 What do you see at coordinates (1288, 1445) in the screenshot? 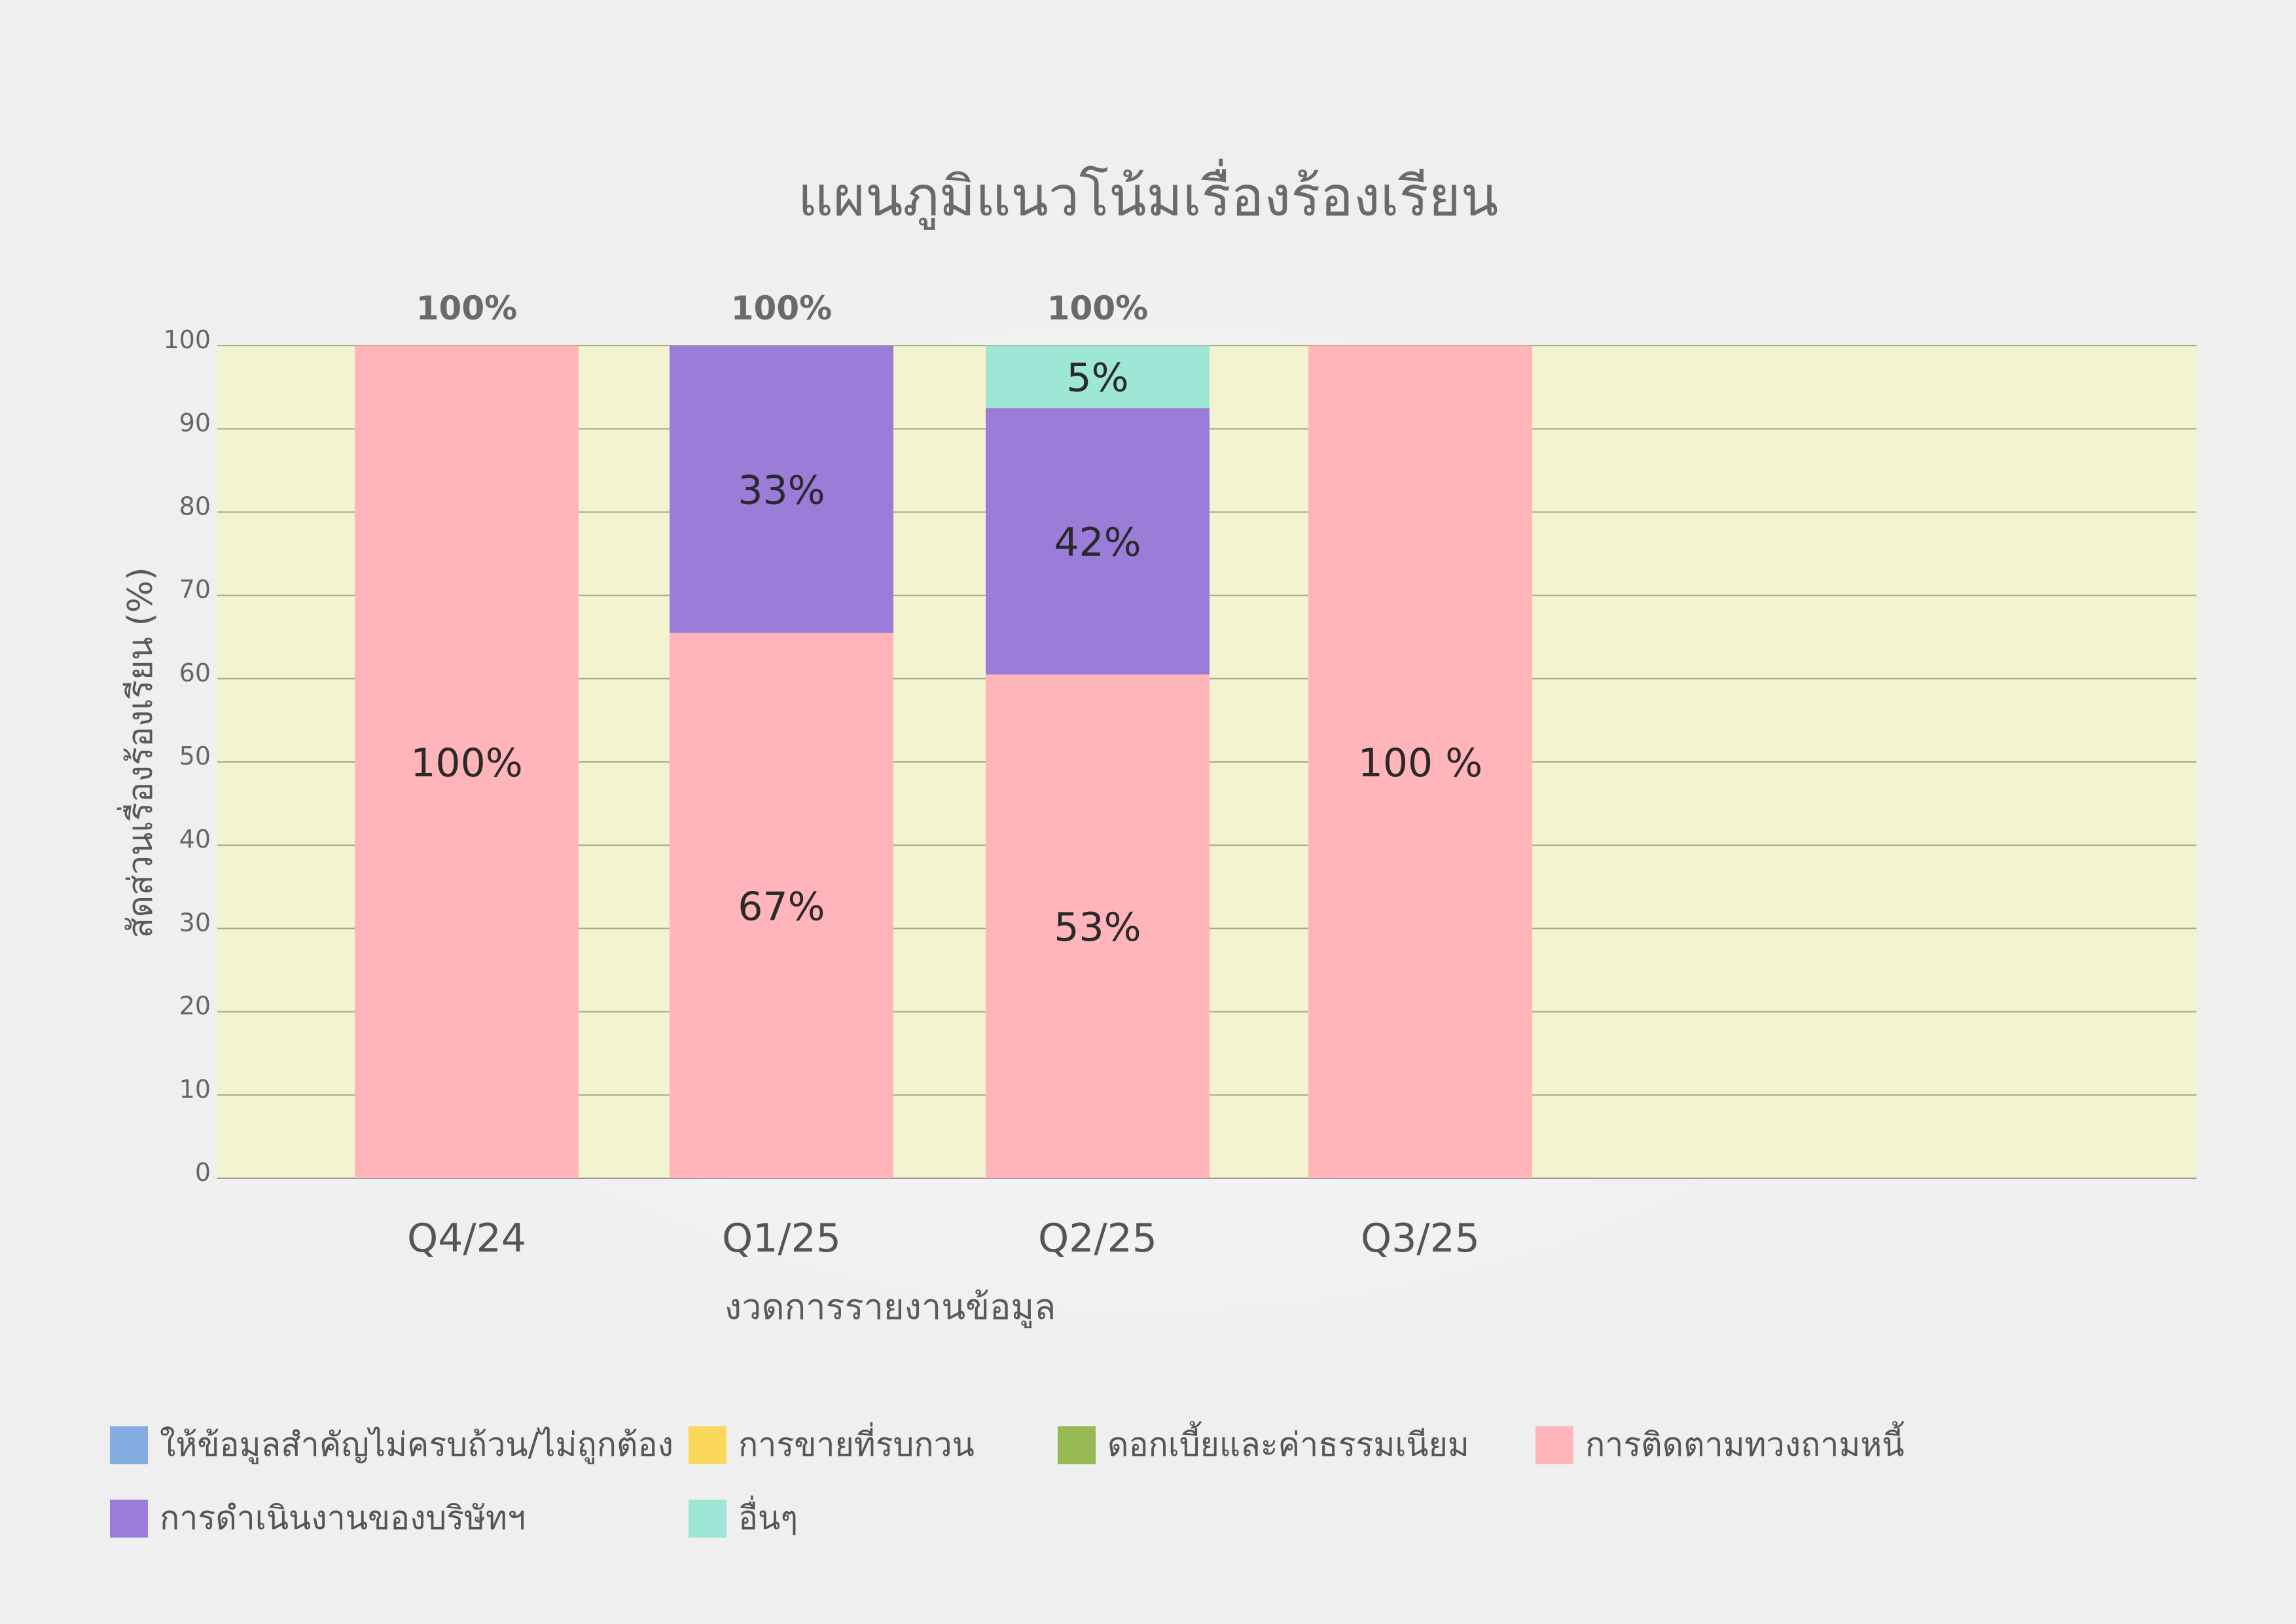
I see `legend-label: ดอกเบี้ยและค่าธรรมเนียม` at bounding box center [1288, 1445].